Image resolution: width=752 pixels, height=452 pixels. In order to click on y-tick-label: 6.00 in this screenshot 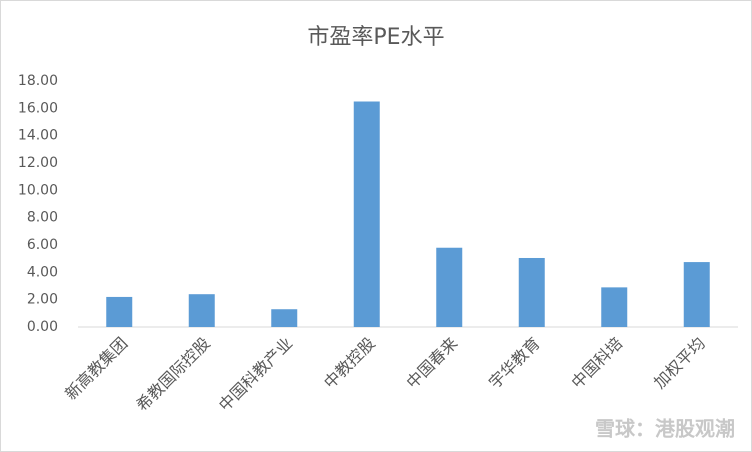, I will do `click(42, 245)`.